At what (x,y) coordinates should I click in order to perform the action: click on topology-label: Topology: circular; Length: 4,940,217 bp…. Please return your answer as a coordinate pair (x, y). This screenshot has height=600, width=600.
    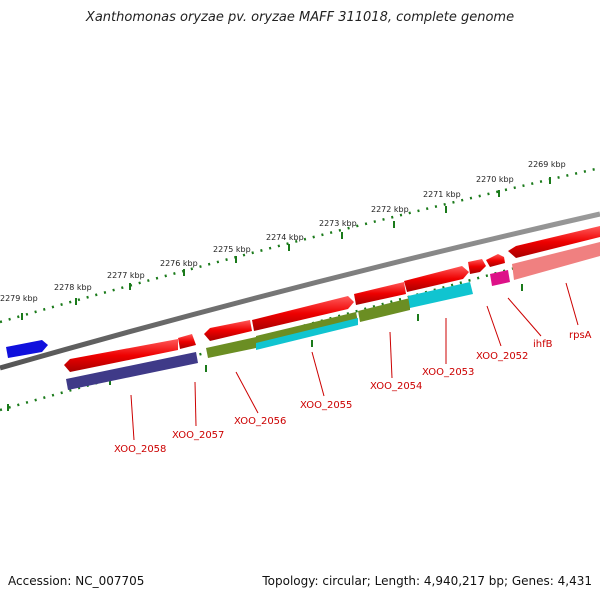
    Looking at the image, I should click on (427, 581).